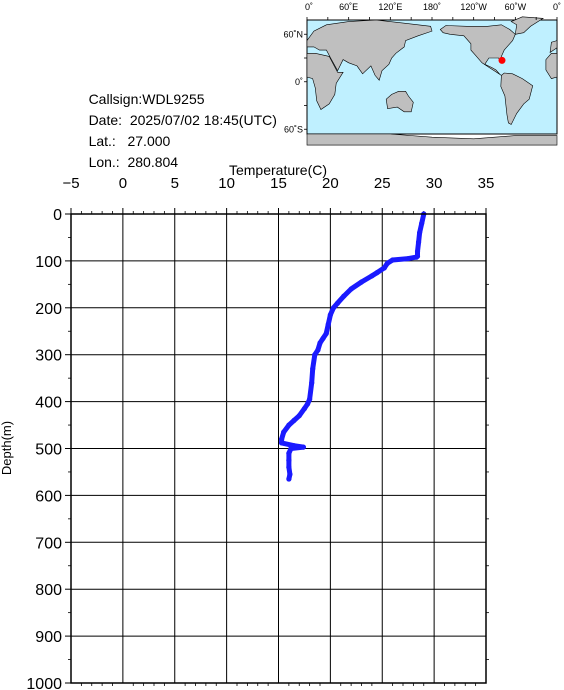 Image resolution: width=564 pixels, height=690 pixels. I want to click on x-tick-label: 5, so click(175, 183).